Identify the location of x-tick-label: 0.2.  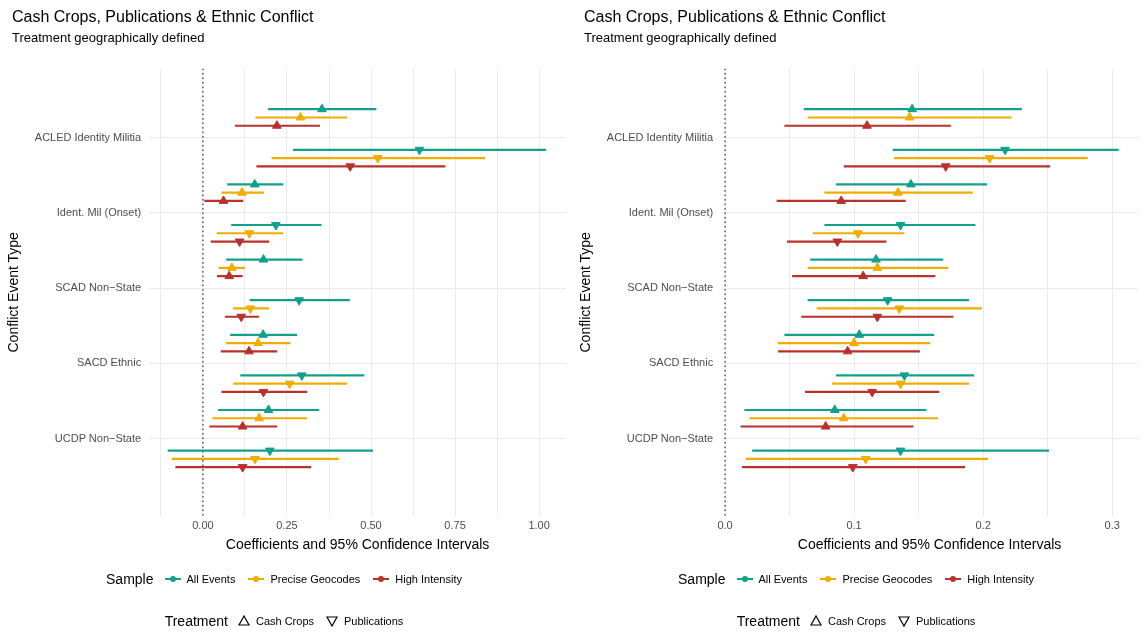
(983, 524).